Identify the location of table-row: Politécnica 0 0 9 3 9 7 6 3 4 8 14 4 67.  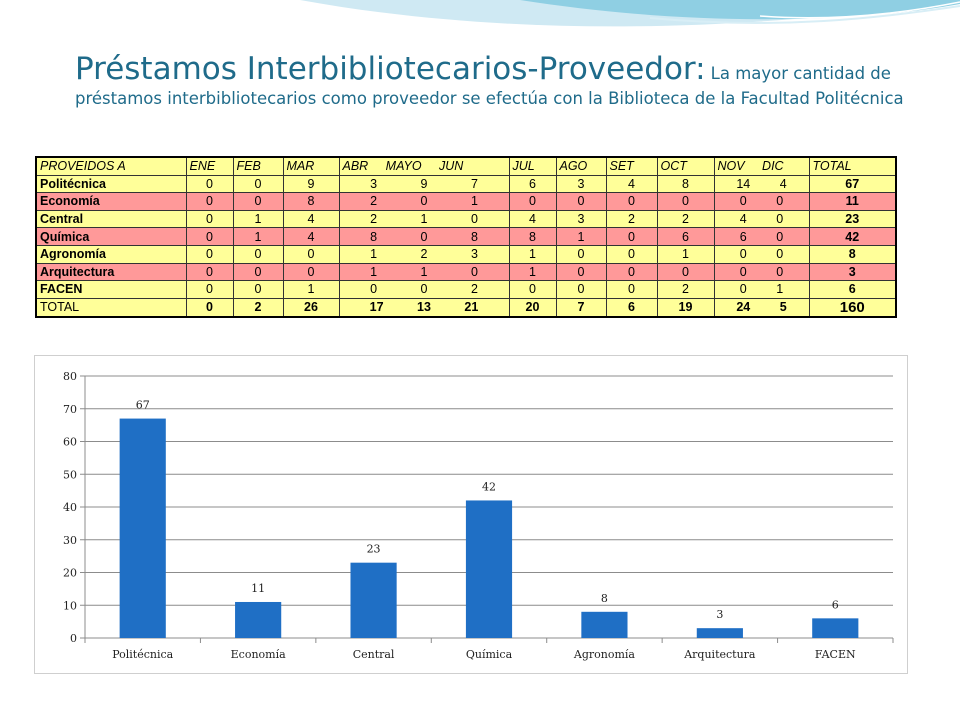
(466, 184).